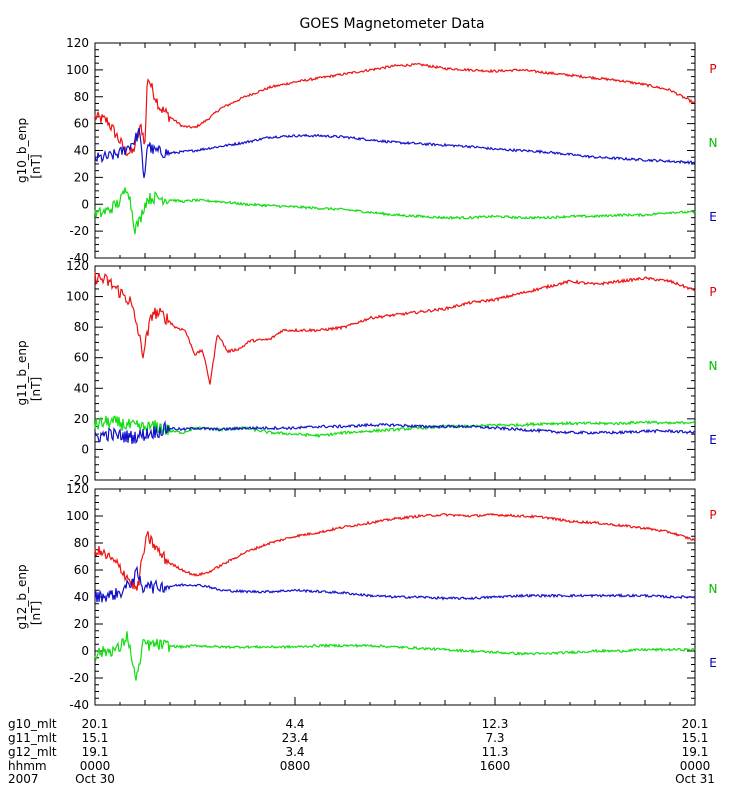  What do you see at coordinates (23, 779) in the screenshot?
I see `bottom-row-name: 2007` at bounding box center [23, 779].